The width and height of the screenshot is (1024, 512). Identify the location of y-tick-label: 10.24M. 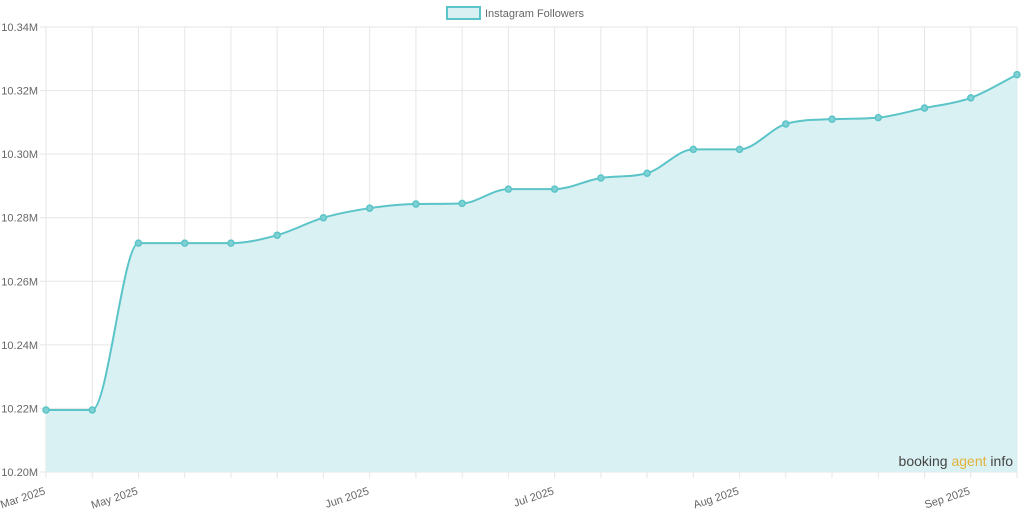
(19, 346).